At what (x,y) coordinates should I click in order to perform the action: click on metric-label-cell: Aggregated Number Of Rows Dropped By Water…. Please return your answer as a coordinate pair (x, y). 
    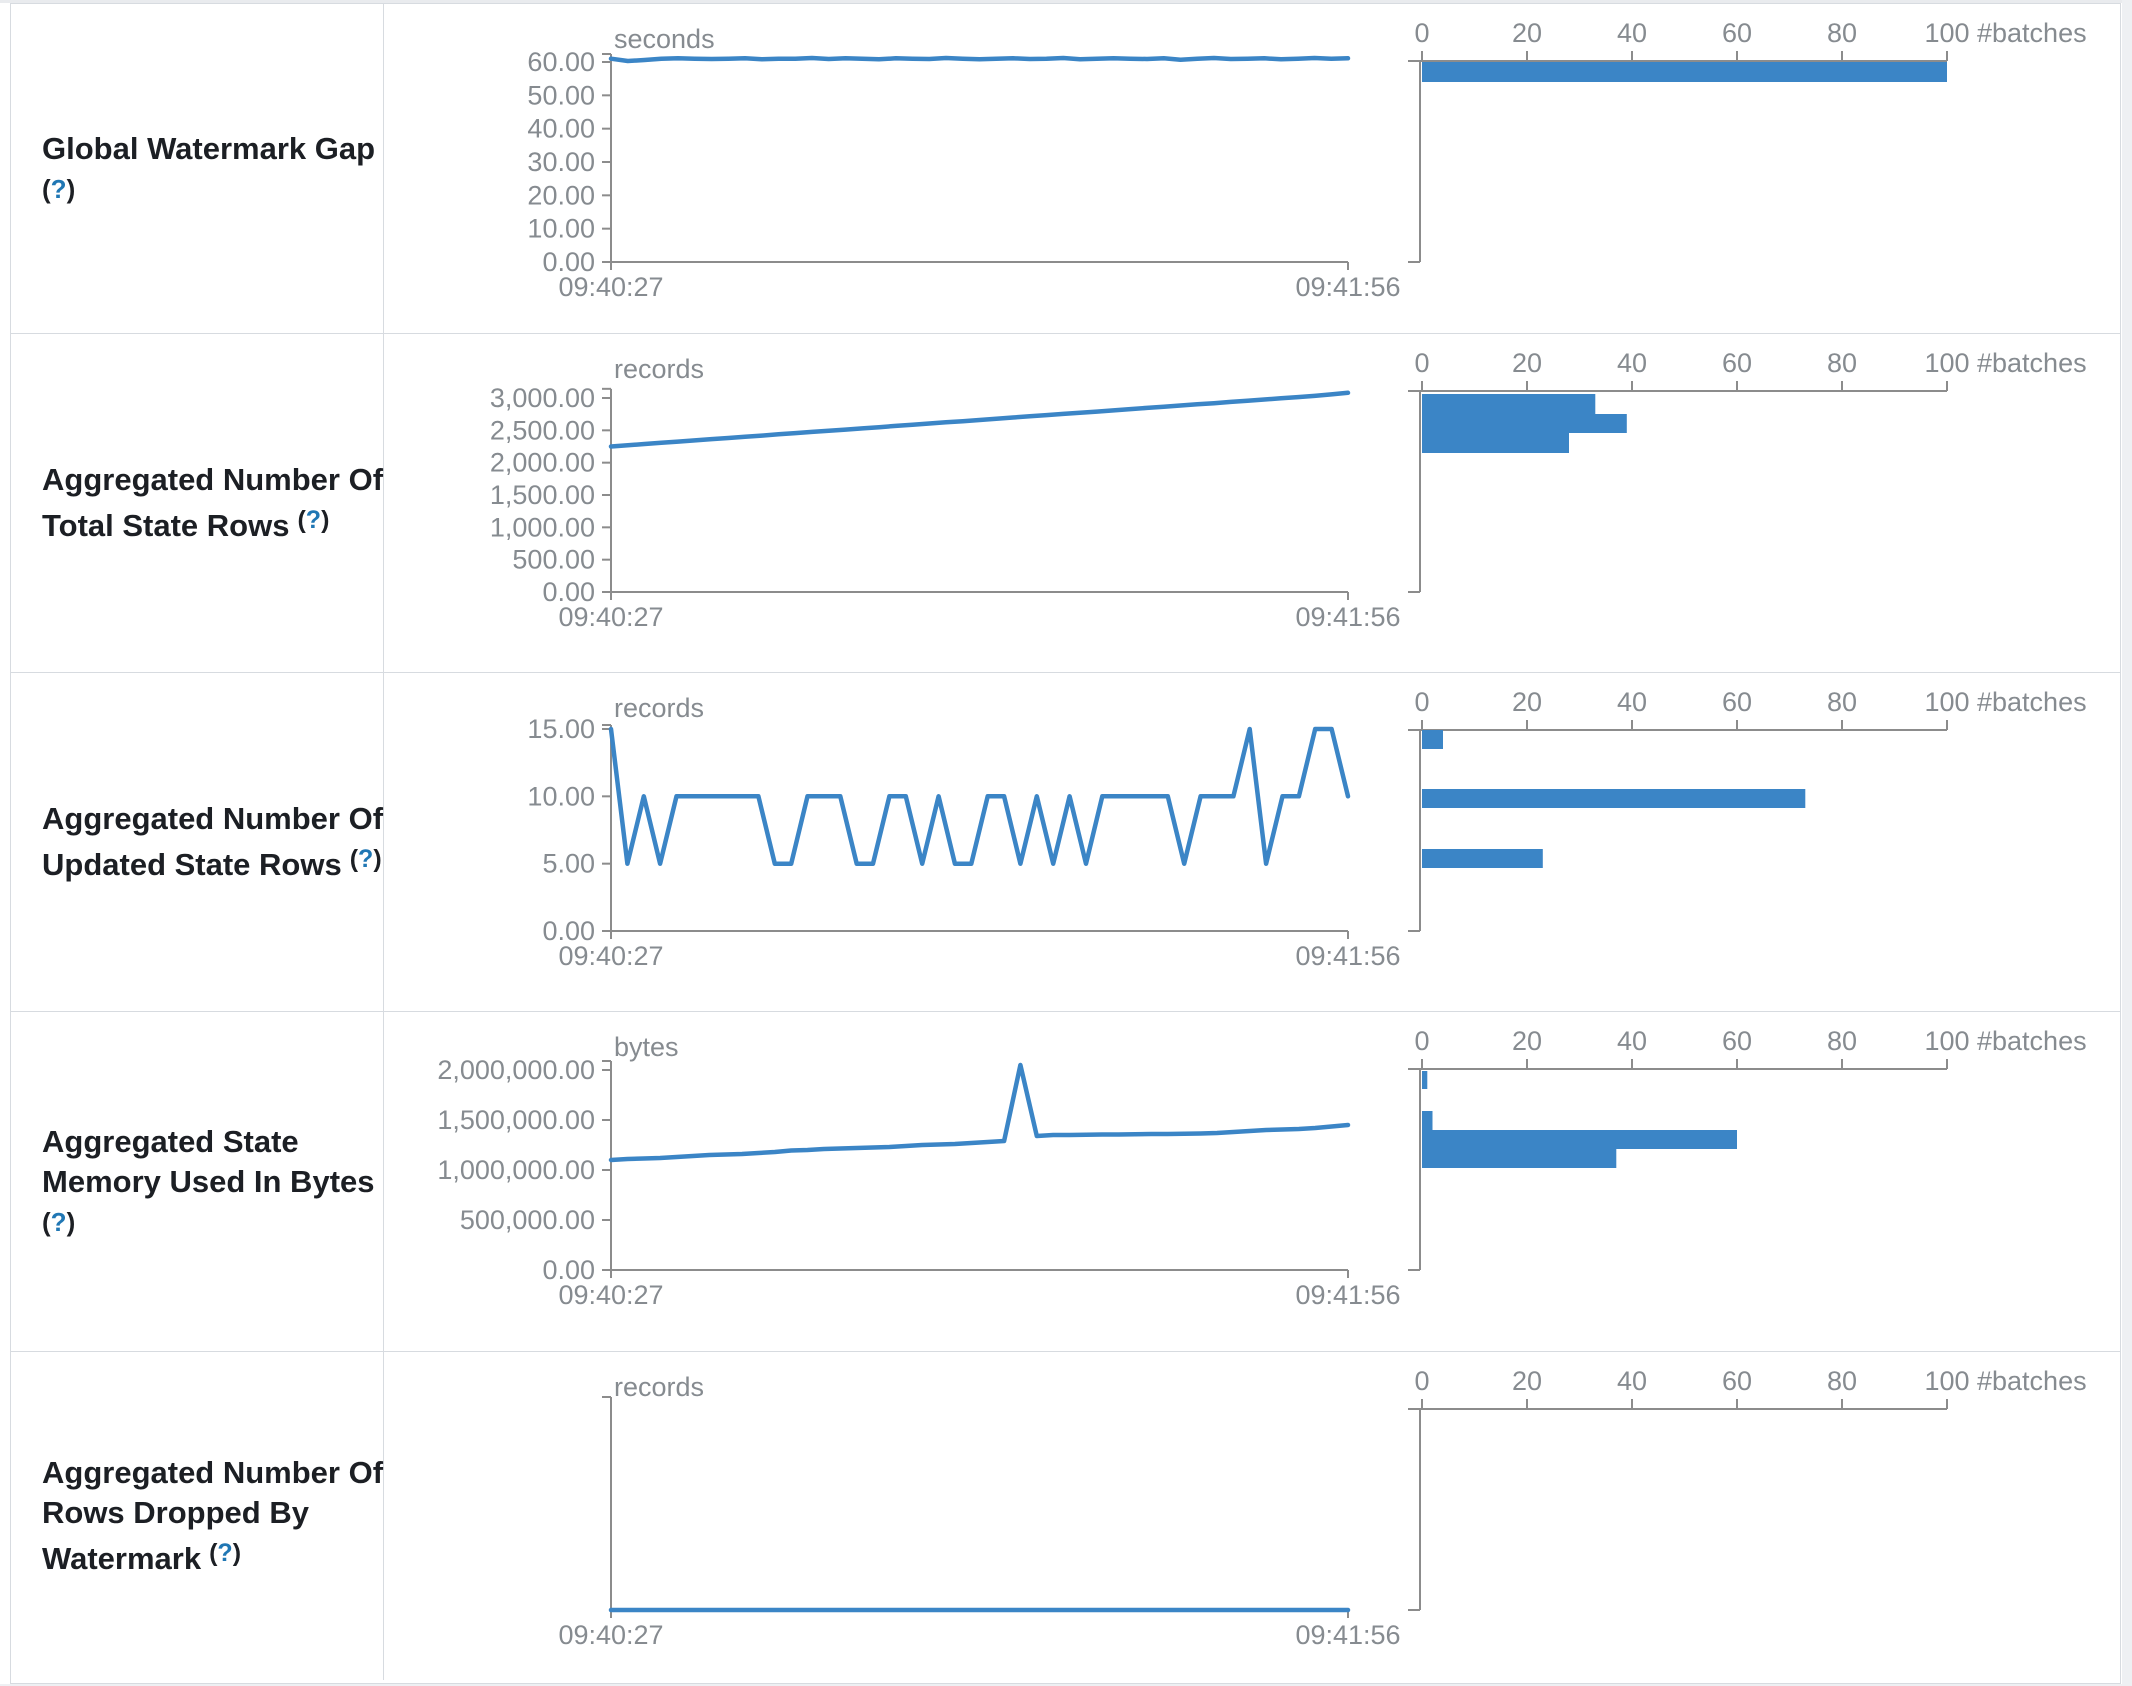
    Looking at the image, I should click on (197, 1516).